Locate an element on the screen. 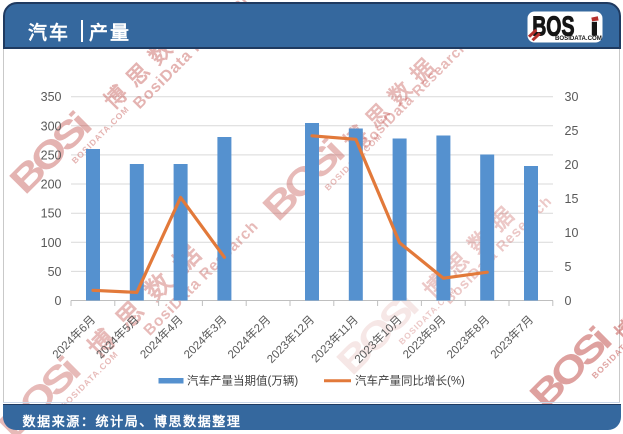 This screenshot has height=434, width=623. svg-text: 350 is located at coordinates (51, 97).